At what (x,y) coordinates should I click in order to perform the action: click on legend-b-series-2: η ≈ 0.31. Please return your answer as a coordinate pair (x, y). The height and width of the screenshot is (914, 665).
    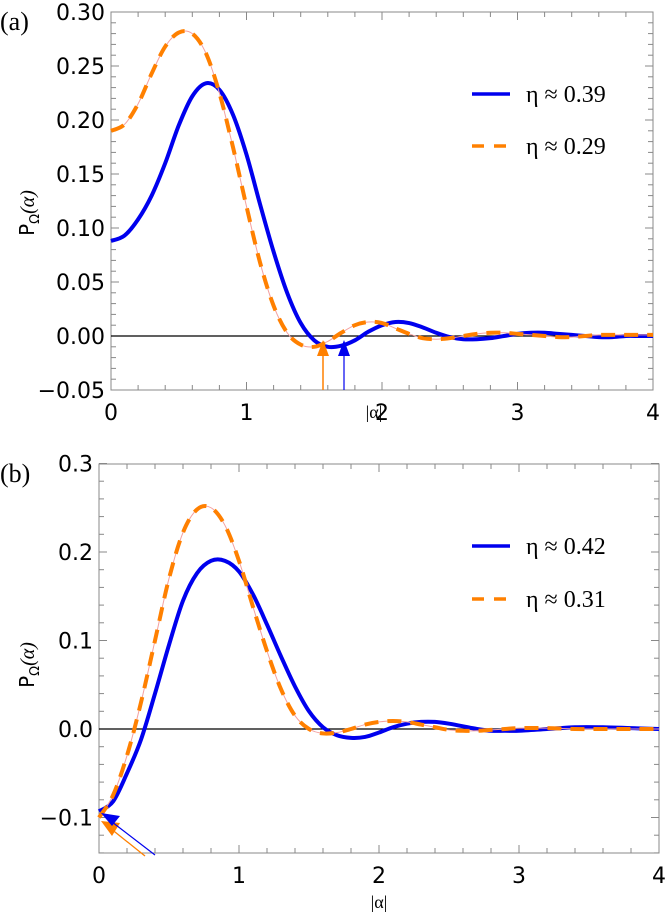
    Looking at the image, I should click on (566, 600).